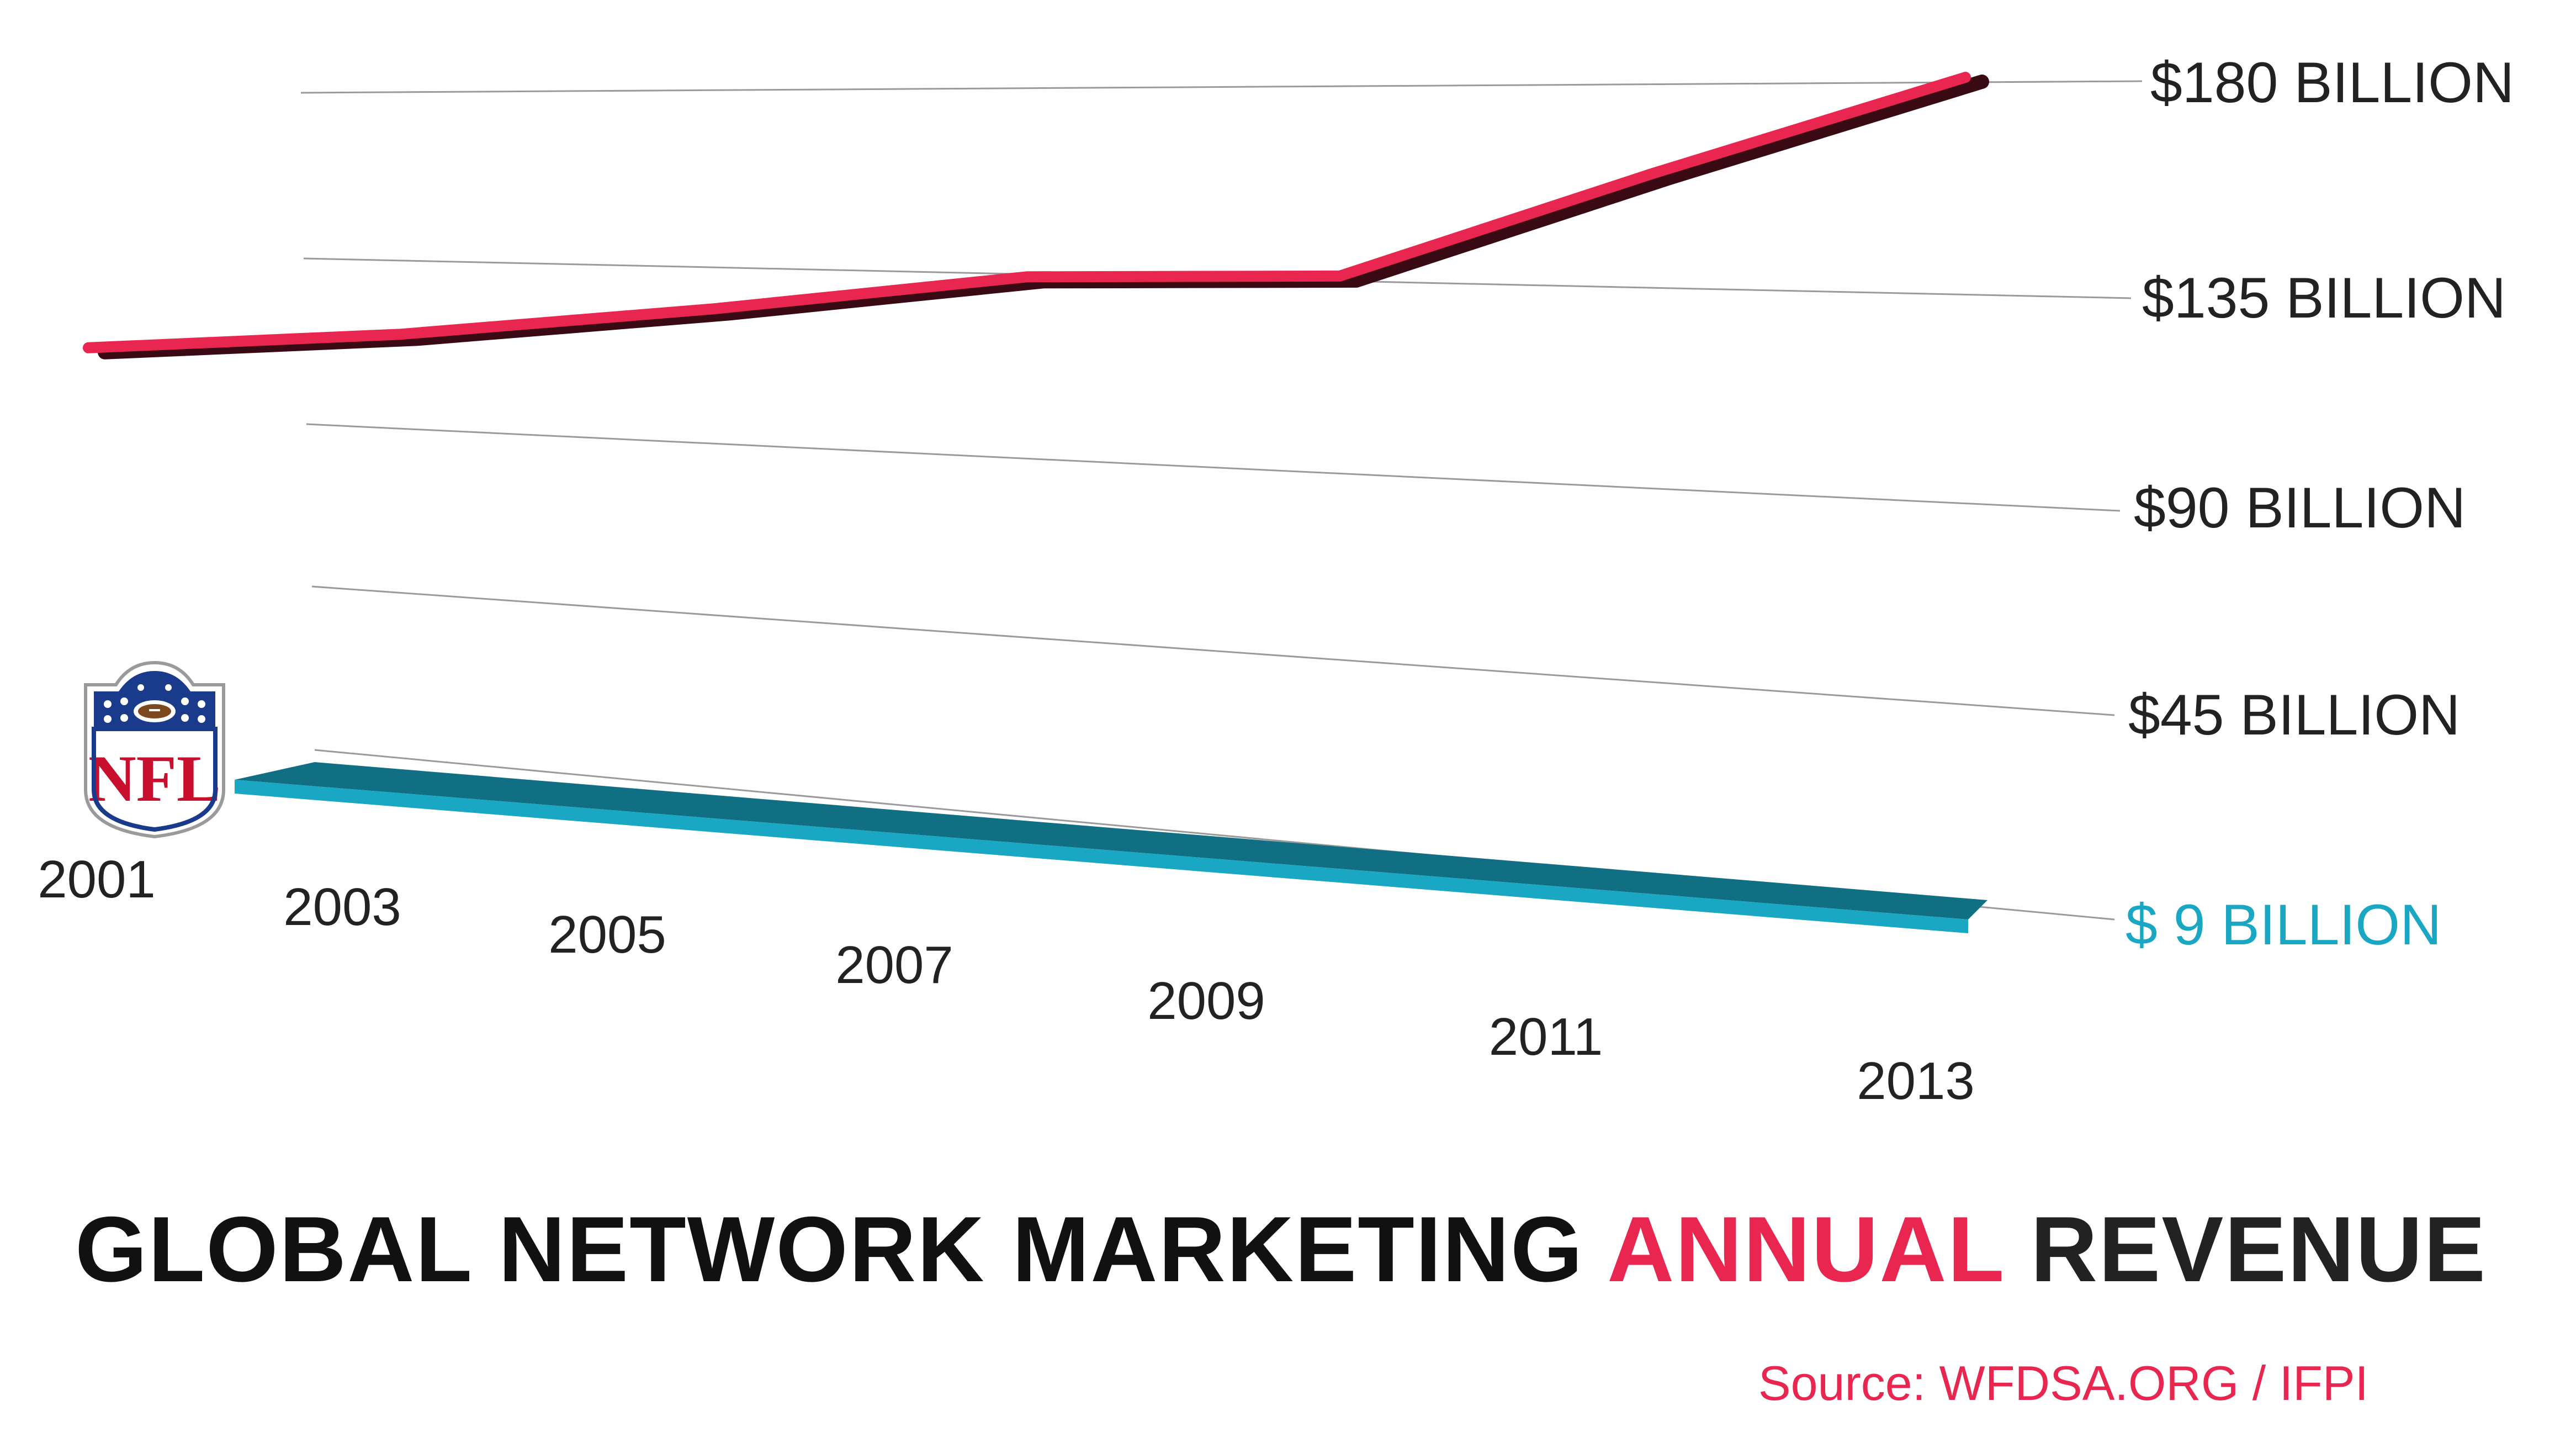  I want to click on network-marketing-series, so click(1036, 216).